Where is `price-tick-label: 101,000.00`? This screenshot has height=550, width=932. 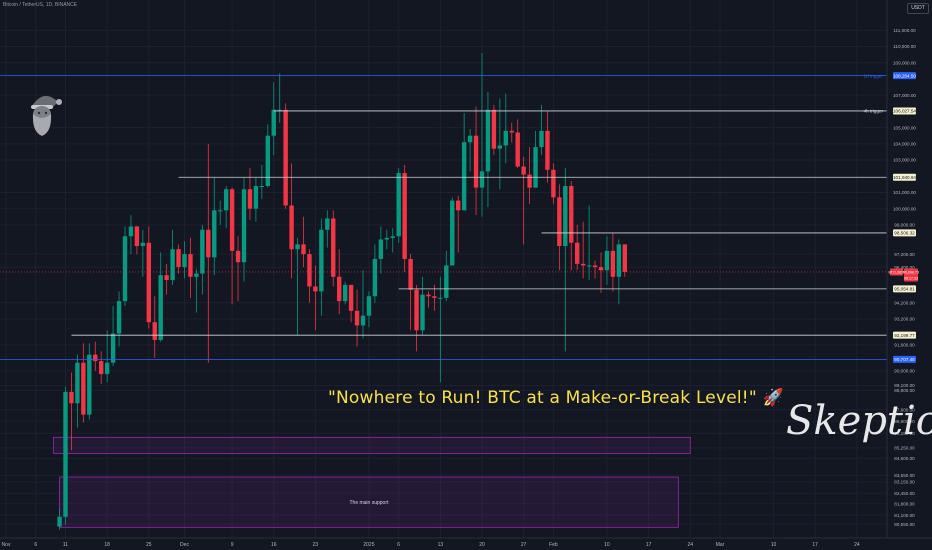
price-tick-label: 101,000.00 is located at coordinates (904, 192).